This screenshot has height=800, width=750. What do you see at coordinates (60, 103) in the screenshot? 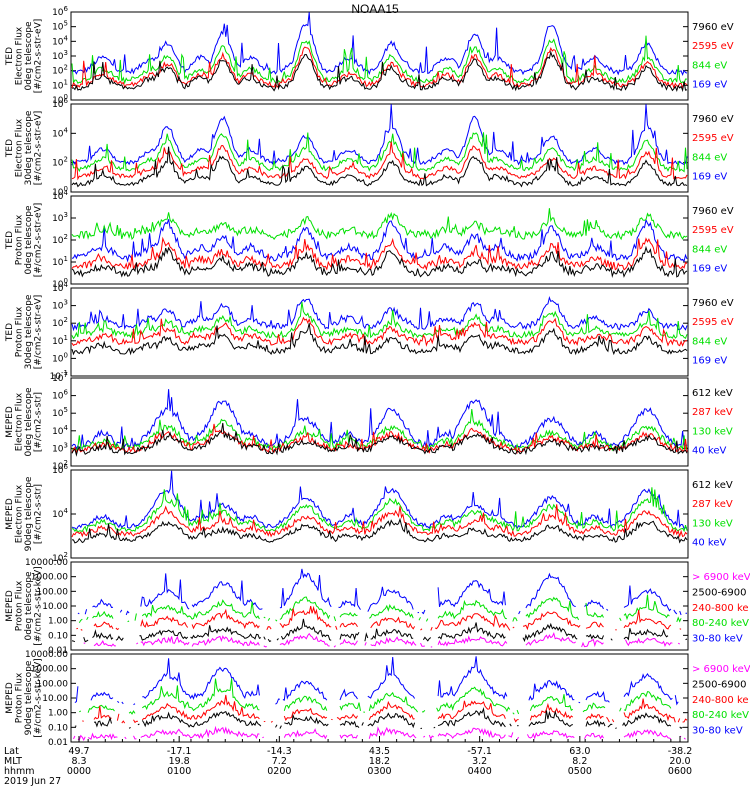
I see `y-tick-label: 10⁶` at bounding box center [60, 103].